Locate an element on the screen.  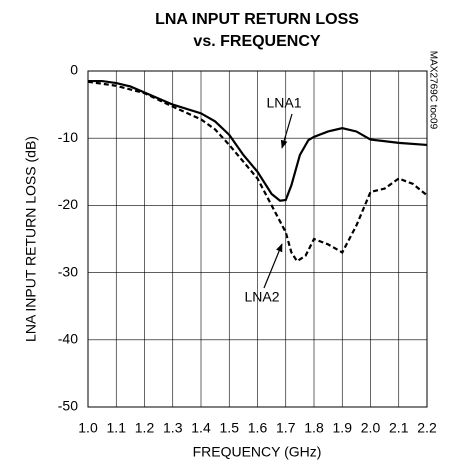
x-tick-label: 1.9 is located at coordinates (343, 428).